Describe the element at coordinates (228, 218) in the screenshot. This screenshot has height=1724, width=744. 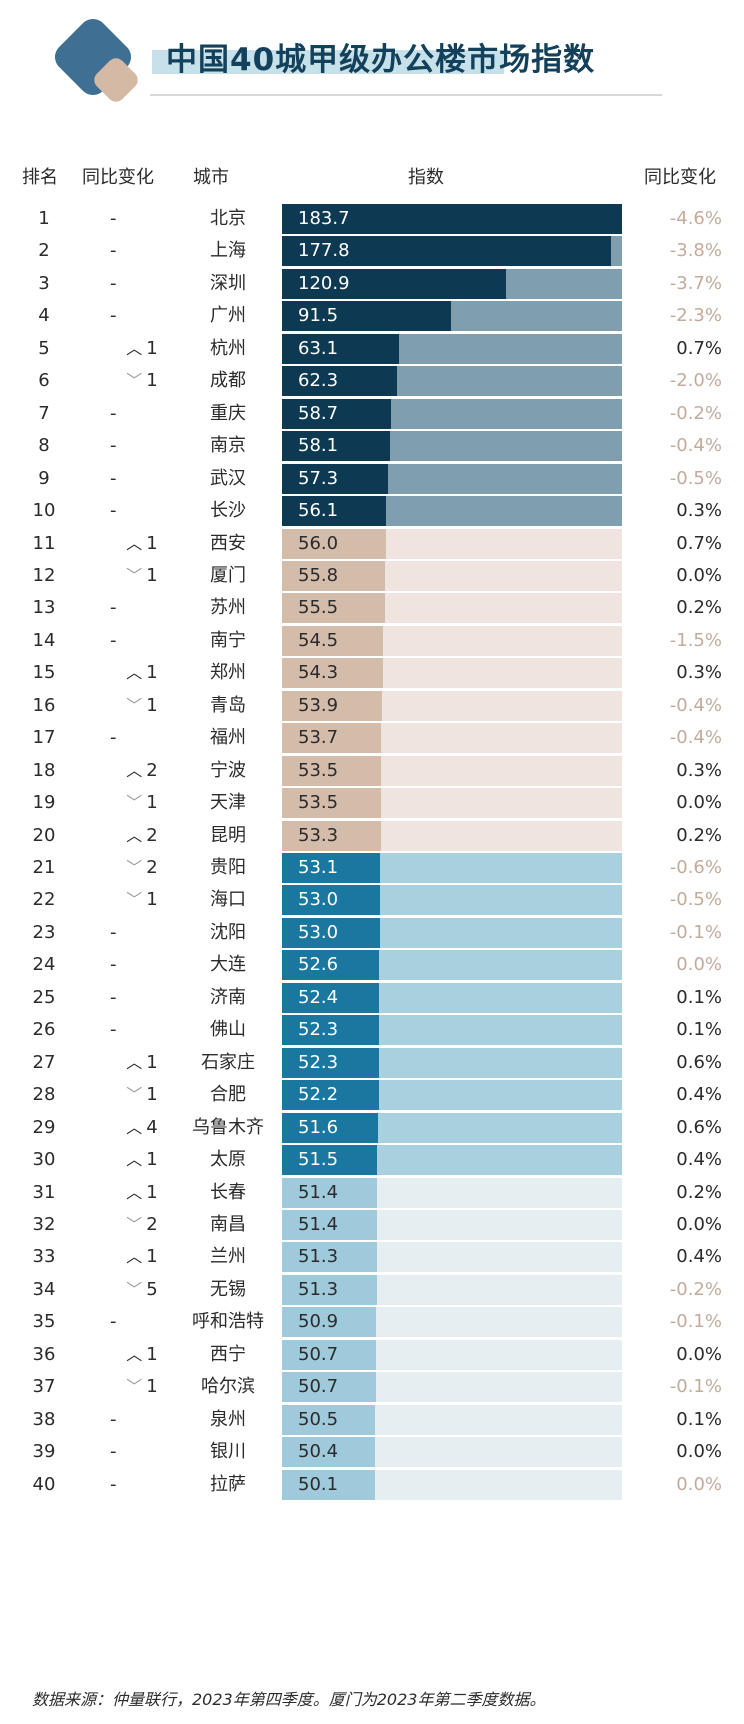
I see `city-cell: 北京` at that location.